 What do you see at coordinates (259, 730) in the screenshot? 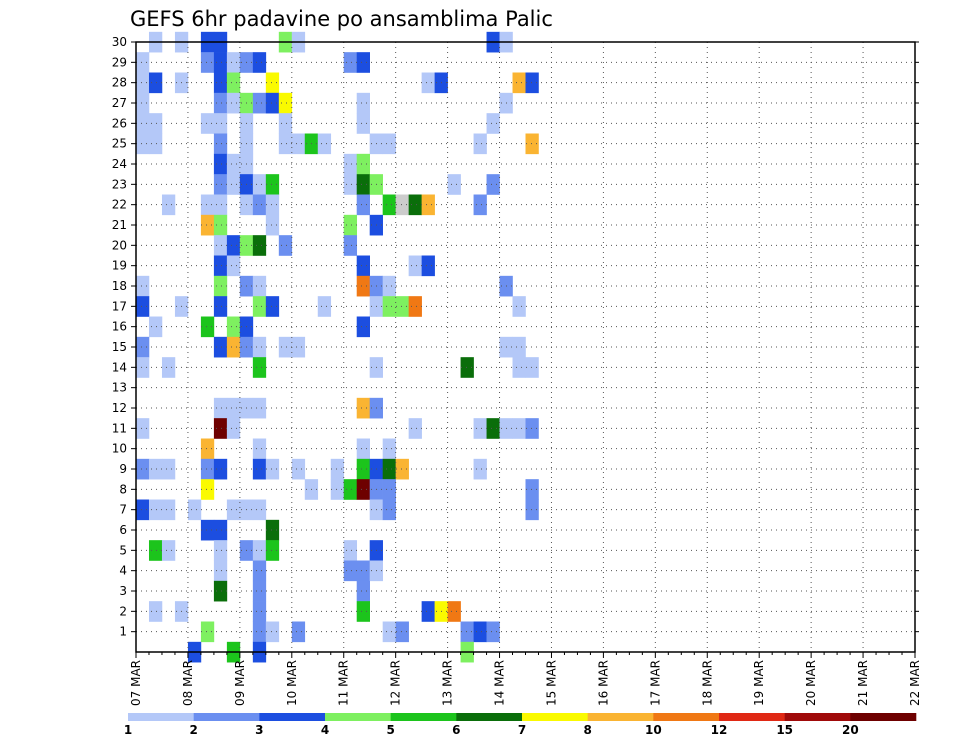
I see `legend-label: 3` at bounding box center [259, 730].